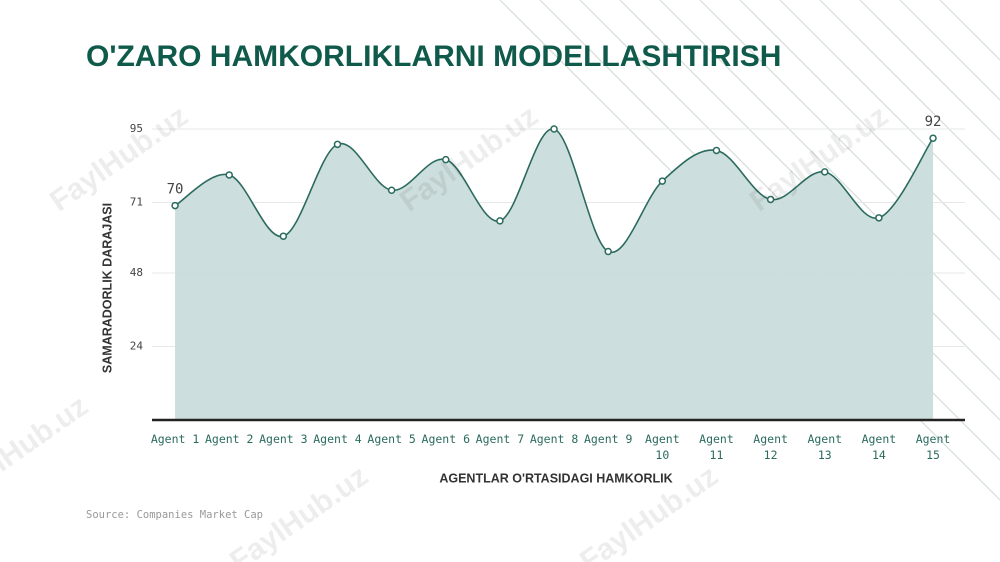  I want to click on x-tick-label: Agent 6, so click(445, 439).